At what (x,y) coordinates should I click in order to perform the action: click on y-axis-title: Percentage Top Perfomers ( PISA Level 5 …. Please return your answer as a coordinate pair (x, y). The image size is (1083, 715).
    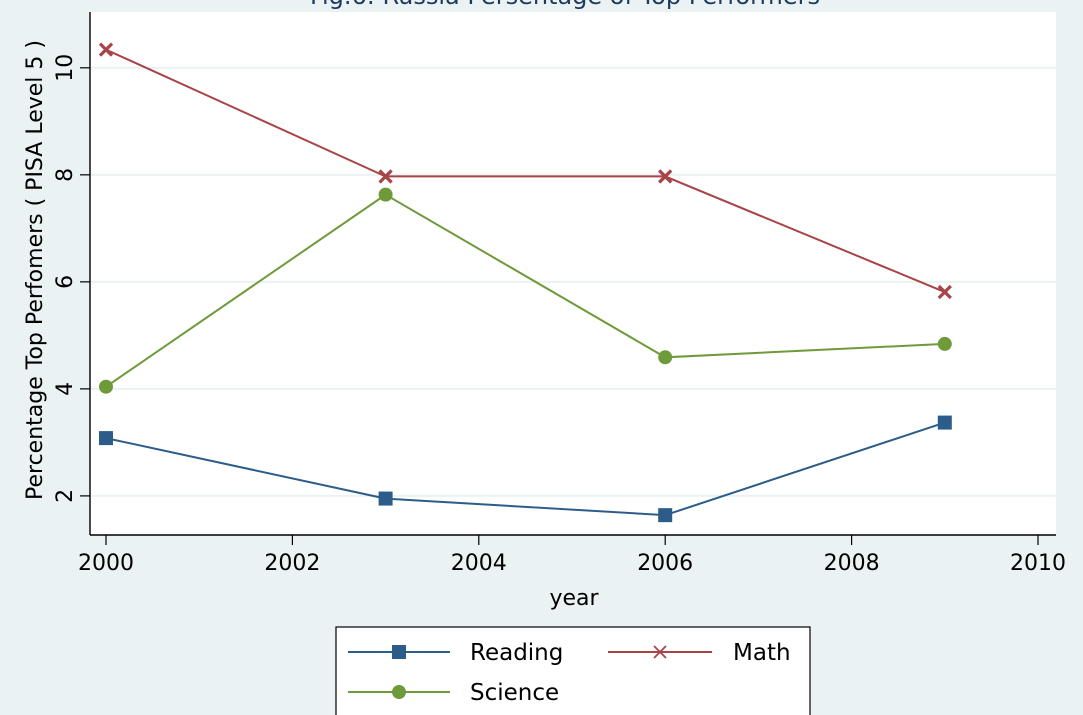
    Looking at the image, I should click on (35, 270).